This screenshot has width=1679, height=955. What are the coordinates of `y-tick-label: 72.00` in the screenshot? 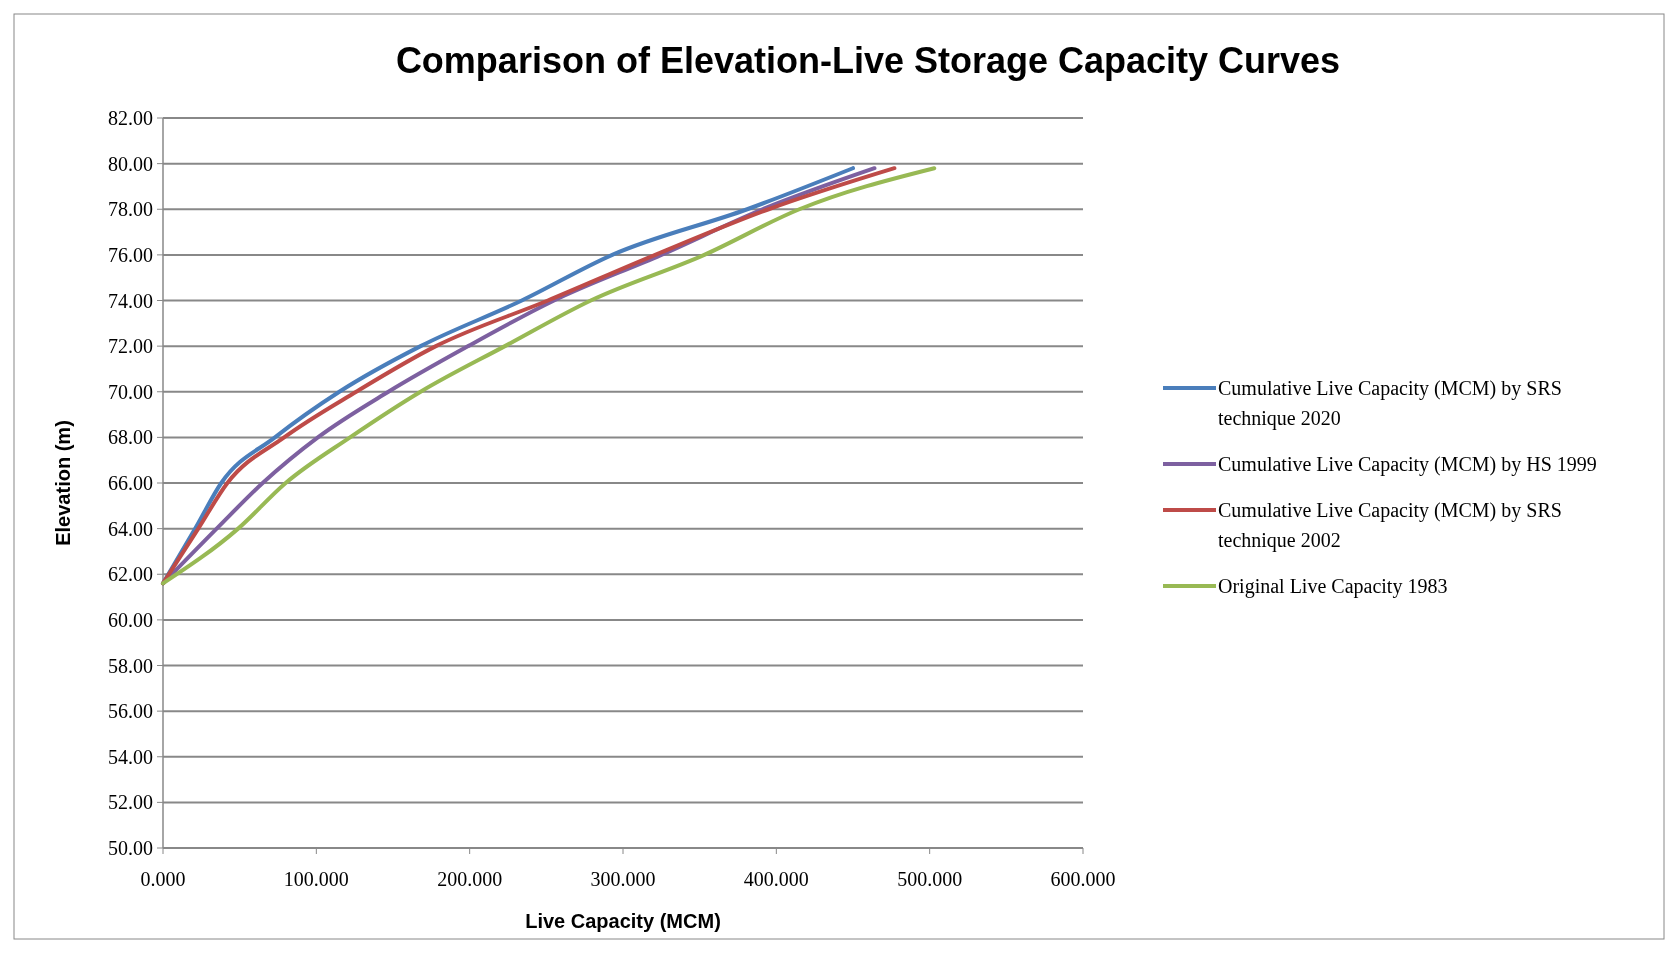 It's located at (130, 346).